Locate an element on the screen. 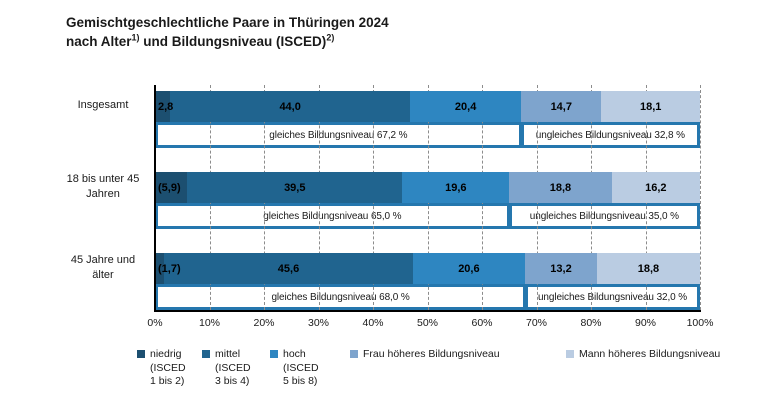  bar-segment: (5,9) is located at coordinates (171, 187).